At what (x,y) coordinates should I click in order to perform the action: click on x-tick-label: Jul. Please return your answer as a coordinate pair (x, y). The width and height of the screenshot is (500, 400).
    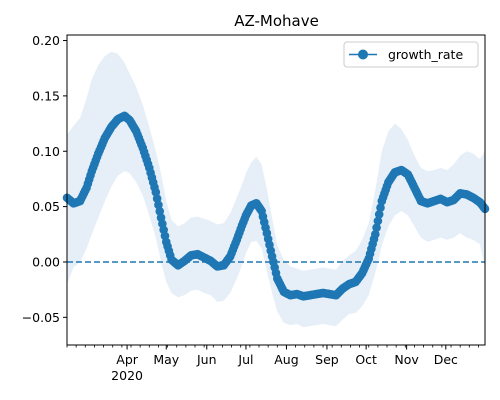
    Looking at the image, I should click on (245, 359).